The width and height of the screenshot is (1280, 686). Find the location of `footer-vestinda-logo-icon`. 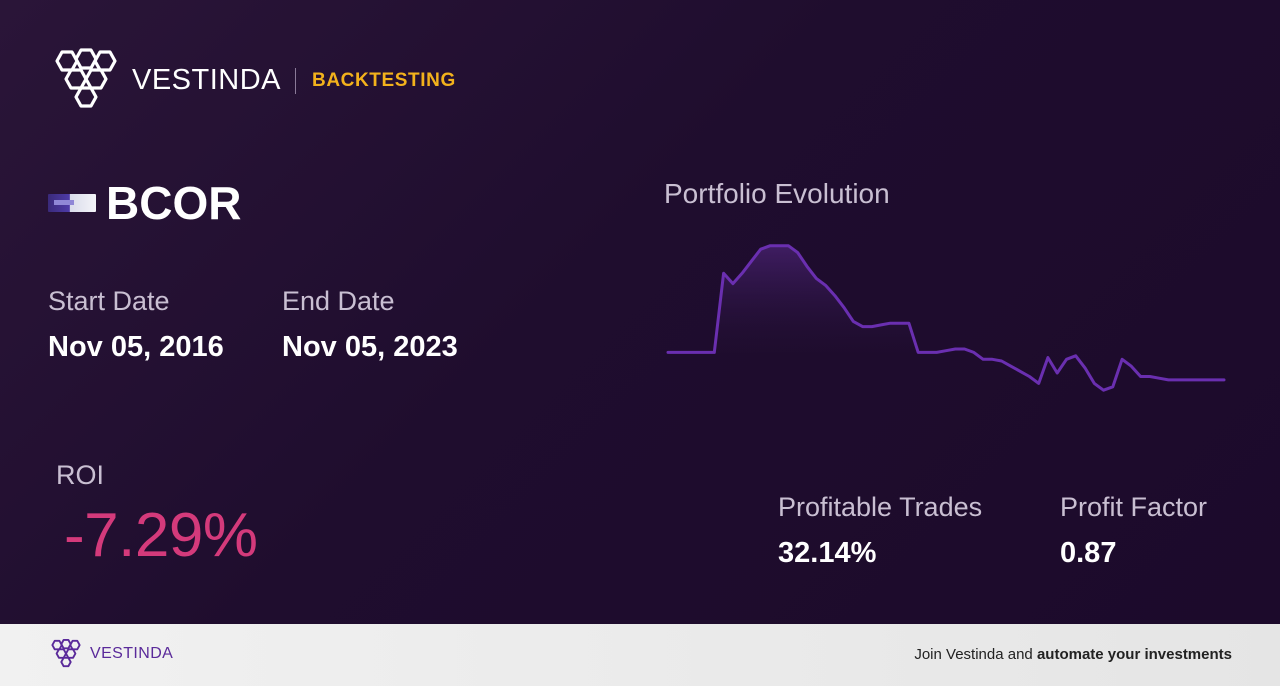

footer-vestinda-logo-icon is located at coordinates (66, 654).